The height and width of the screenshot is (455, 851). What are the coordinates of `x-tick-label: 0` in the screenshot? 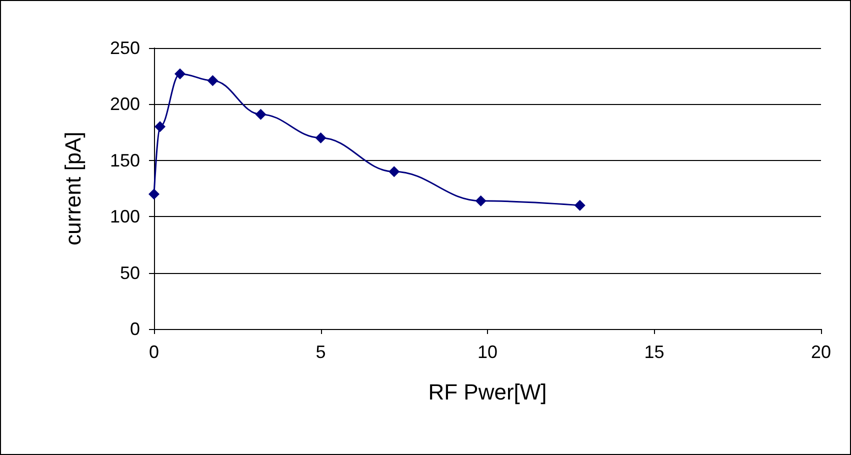 It's located at (154, 352).